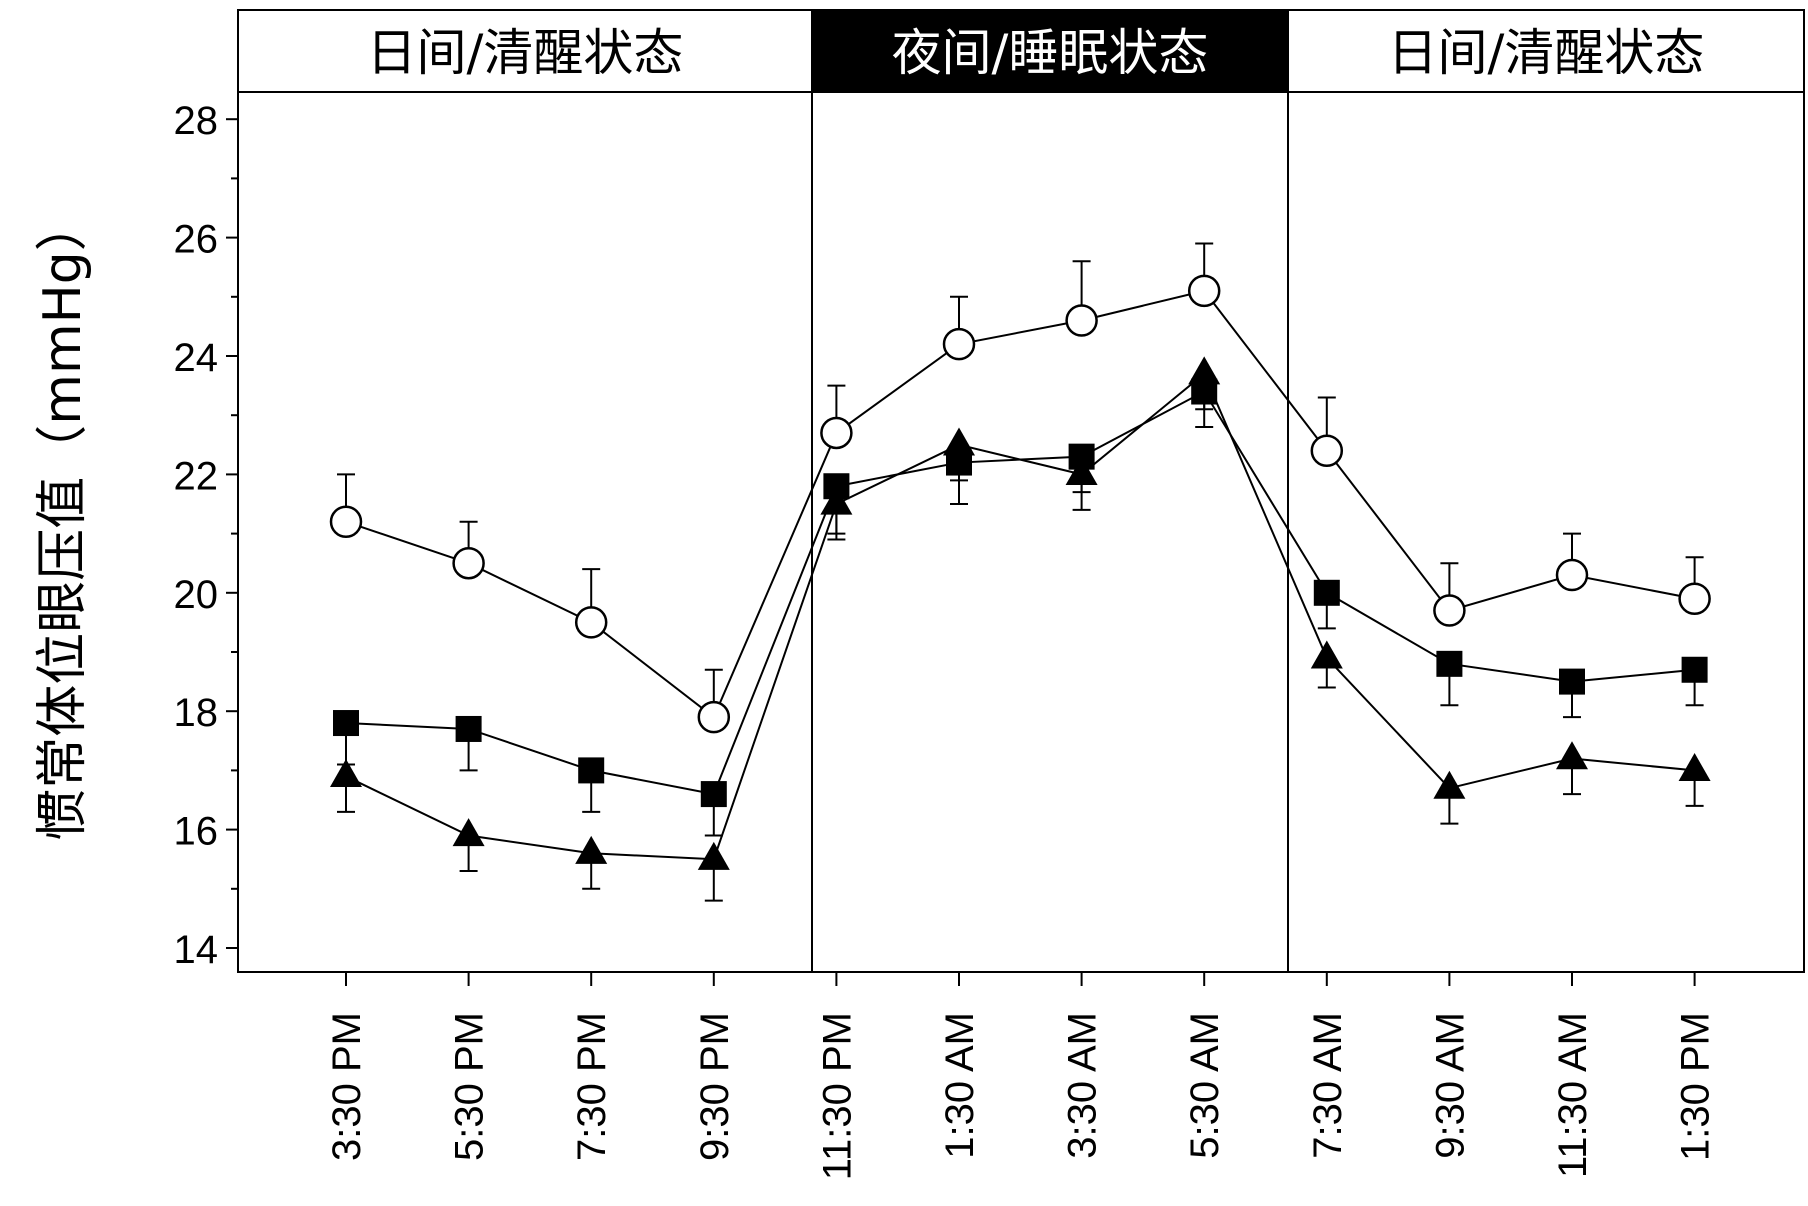  Describe the element at coordinates (1573, 1095) in the screenshot. I see `x-tick-label: 11:30 AM` at that location.